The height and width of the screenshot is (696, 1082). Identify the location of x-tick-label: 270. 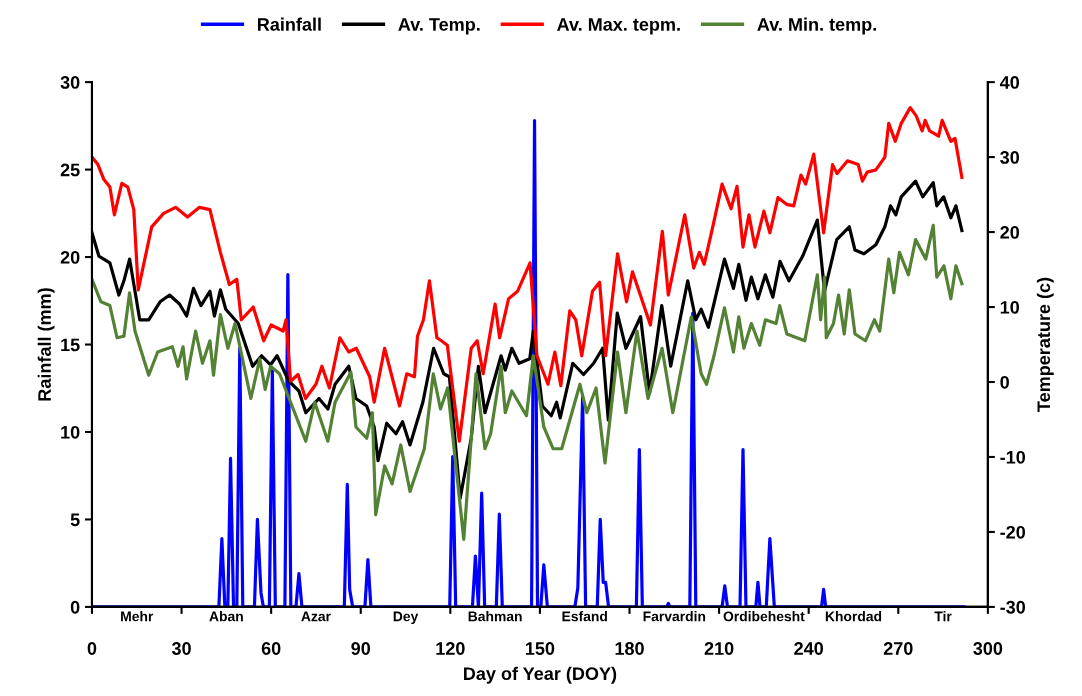
(898, 648).